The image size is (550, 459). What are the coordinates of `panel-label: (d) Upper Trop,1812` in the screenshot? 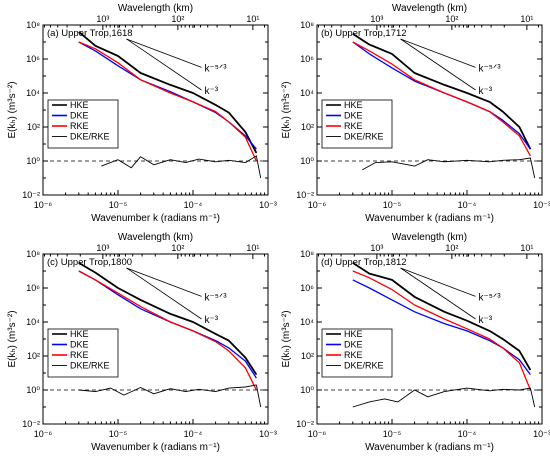 It's located at (364, 262).